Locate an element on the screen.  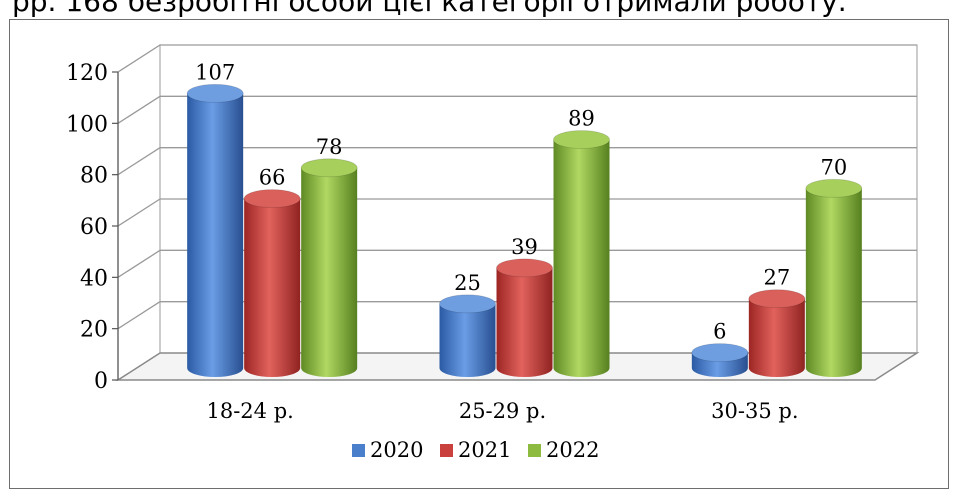
legend-swatch-2021 is located at coordinates (446, 450).